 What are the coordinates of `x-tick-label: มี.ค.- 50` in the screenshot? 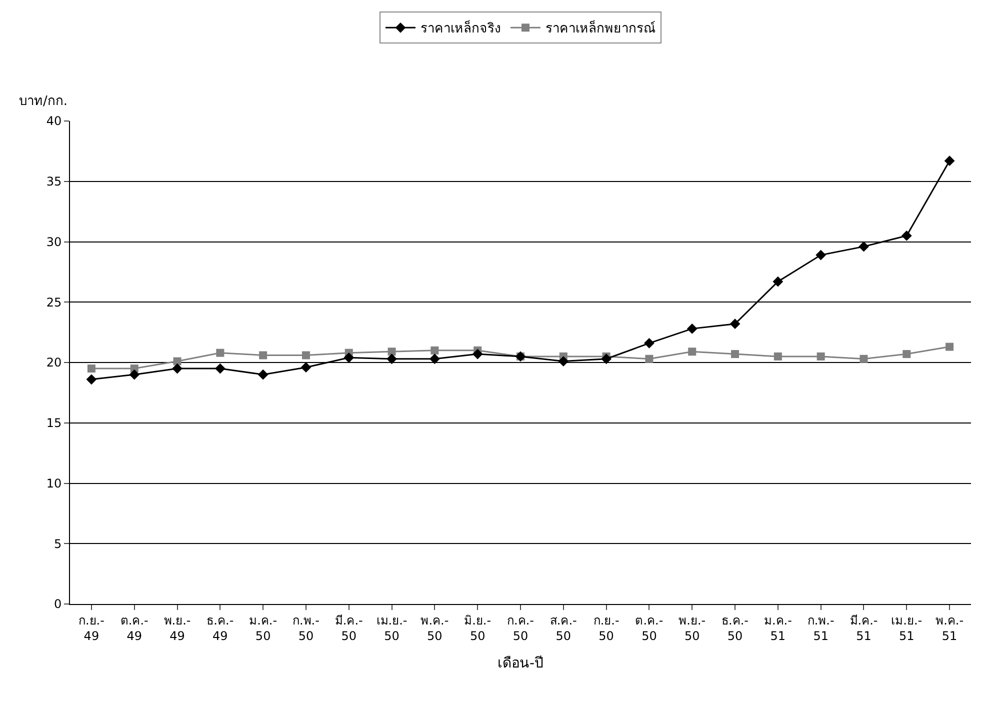 It's located at (348, 628).